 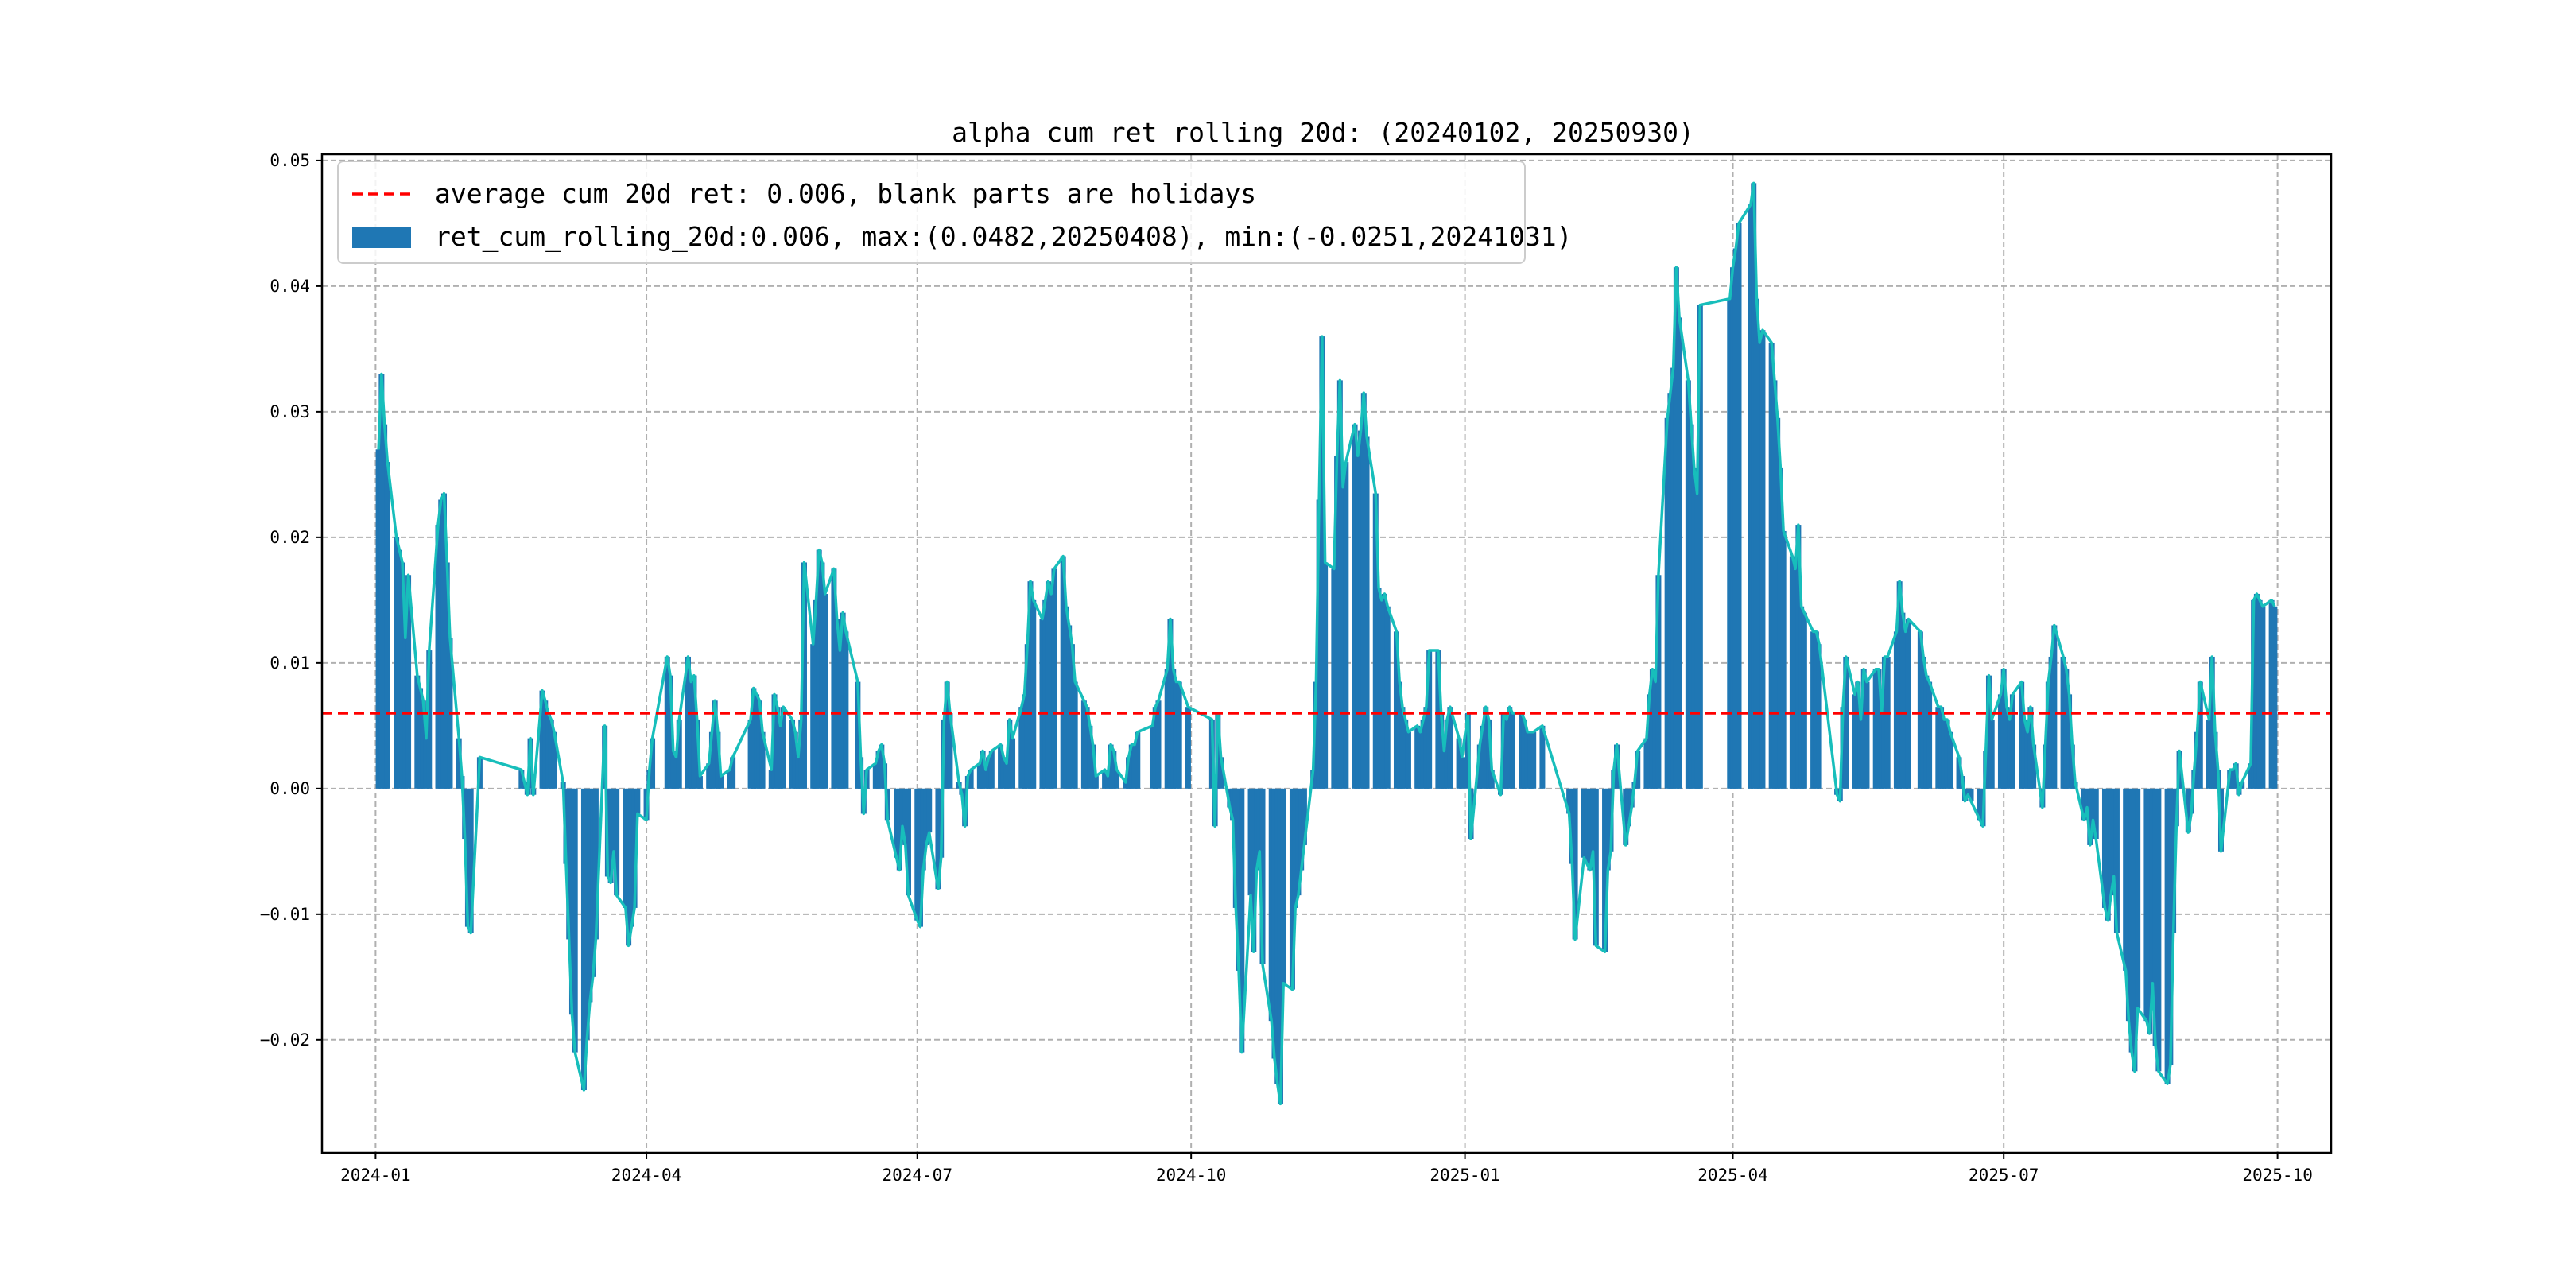 I want to click on x-tick-label: 2025-07, so click(x=2004, y=1175).